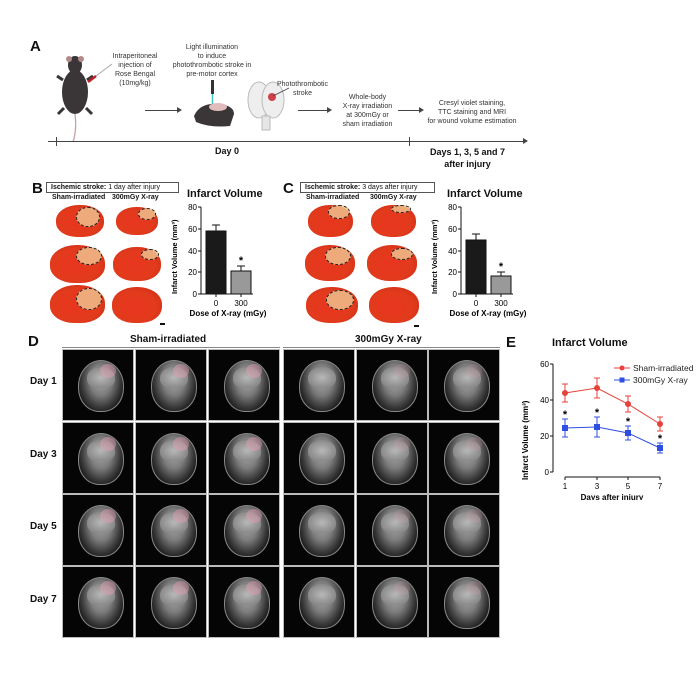 This screenshot has width=700, height=675. What do you see at coordinates (179, 110) in the screenshot?
I see `arrow-head-icon` at bounding box center [179, 110].